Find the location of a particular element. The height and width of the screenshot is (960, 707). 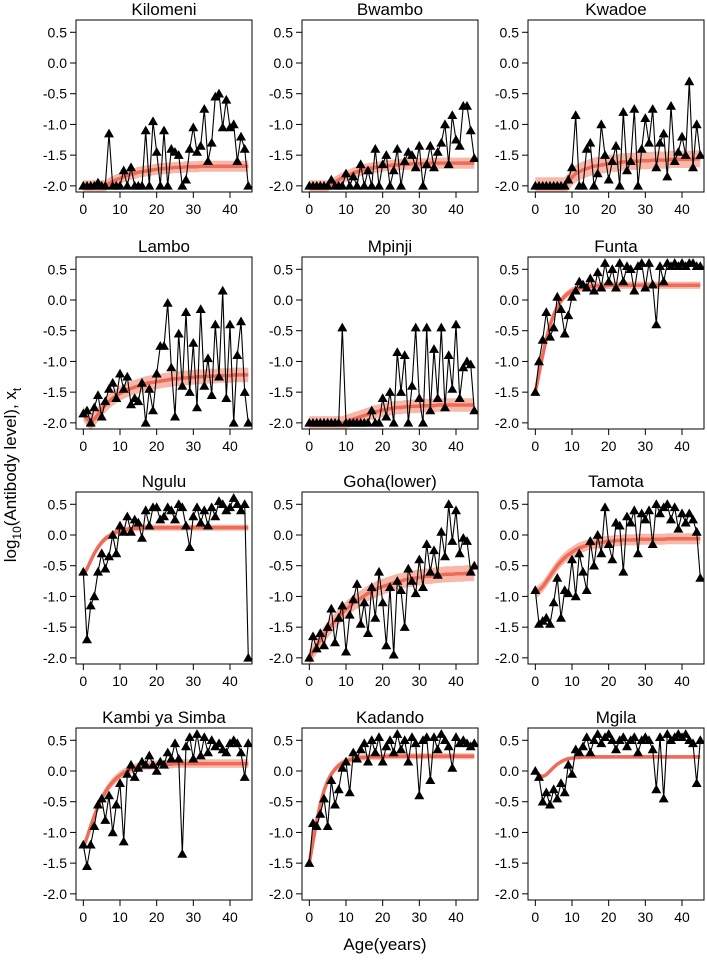

fit-band is located at coordinates (166, 551).